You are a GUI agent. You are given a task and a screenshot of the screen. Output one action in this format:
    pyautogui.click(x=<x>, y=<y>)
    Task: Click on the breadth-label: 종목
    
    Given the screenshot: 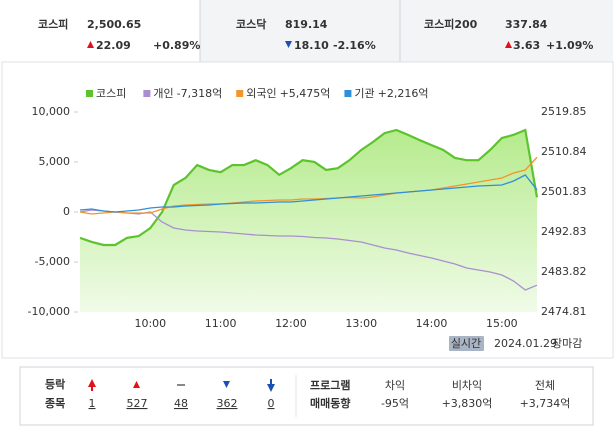 What is the action you would take?
    pyautogui.click(x=55, y=403)
    